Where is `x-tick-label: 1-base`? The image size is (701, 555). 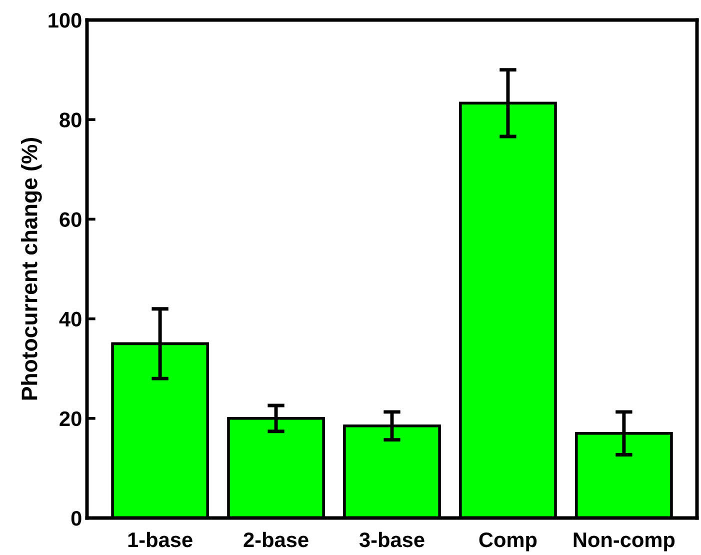 x-tick-label: 1-base is located at coordinates (160, 540).